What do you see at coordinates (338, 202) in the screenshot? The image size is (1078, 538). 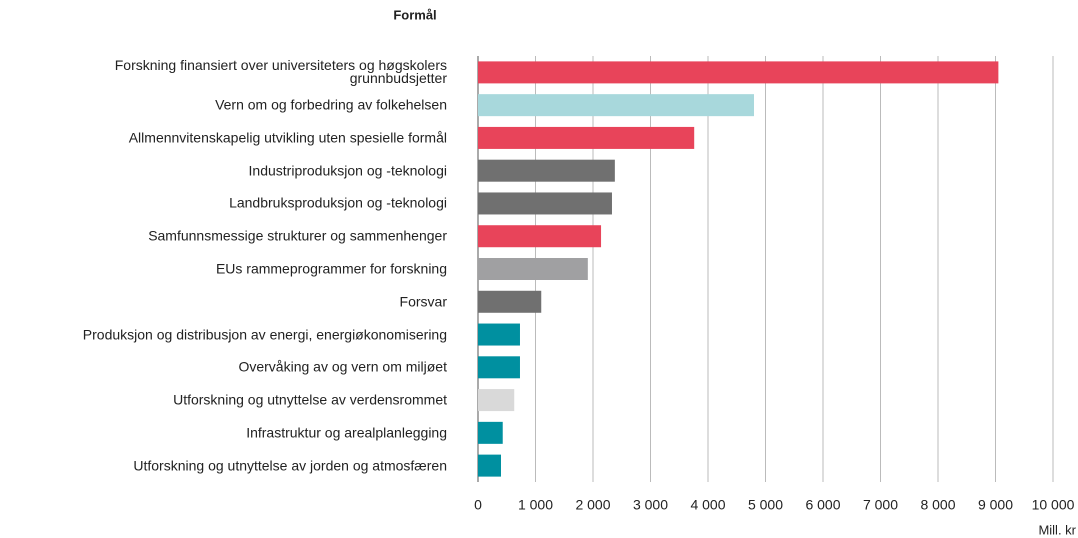 I see `y-tick-label: Landbruksproduksjon og -teknologi` at bounding box center [338, 202].